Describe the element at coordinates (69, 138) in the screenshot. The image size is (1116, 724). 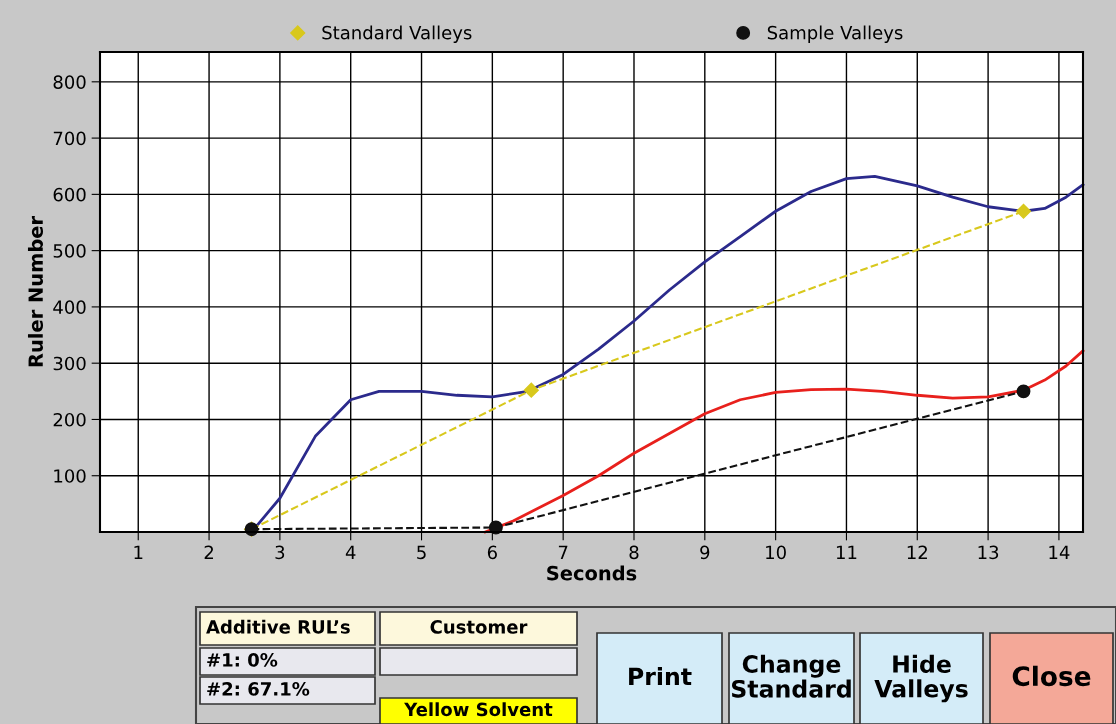
I see `y-tick-label: 700` at that location.